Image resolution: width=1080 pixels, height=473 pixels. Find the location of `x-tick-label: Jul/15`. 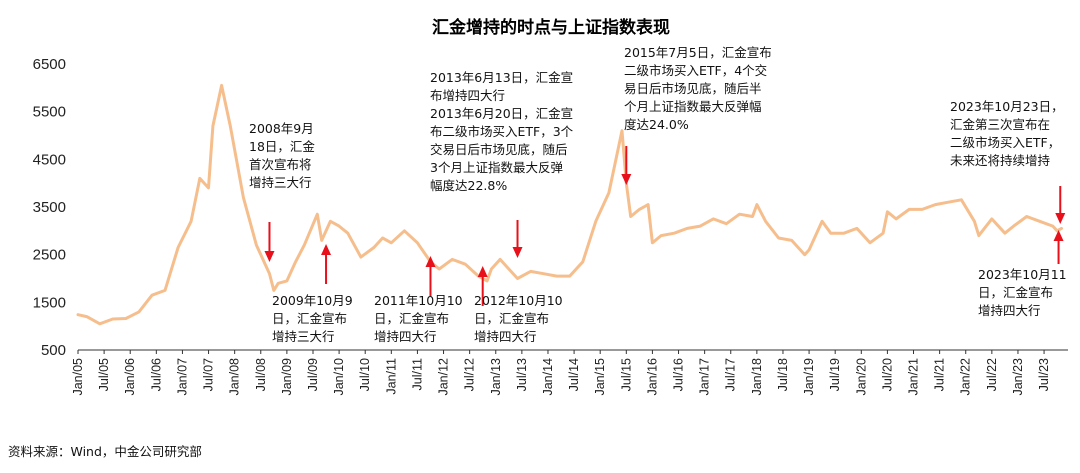

x-tick-label: Jul/15 is located at coordinates (626, 374).